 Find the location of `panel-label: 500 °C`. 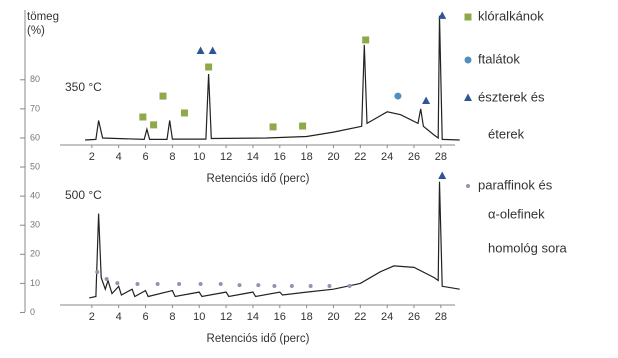

panel-label: 500 °C is located at coordinates (83, 195).